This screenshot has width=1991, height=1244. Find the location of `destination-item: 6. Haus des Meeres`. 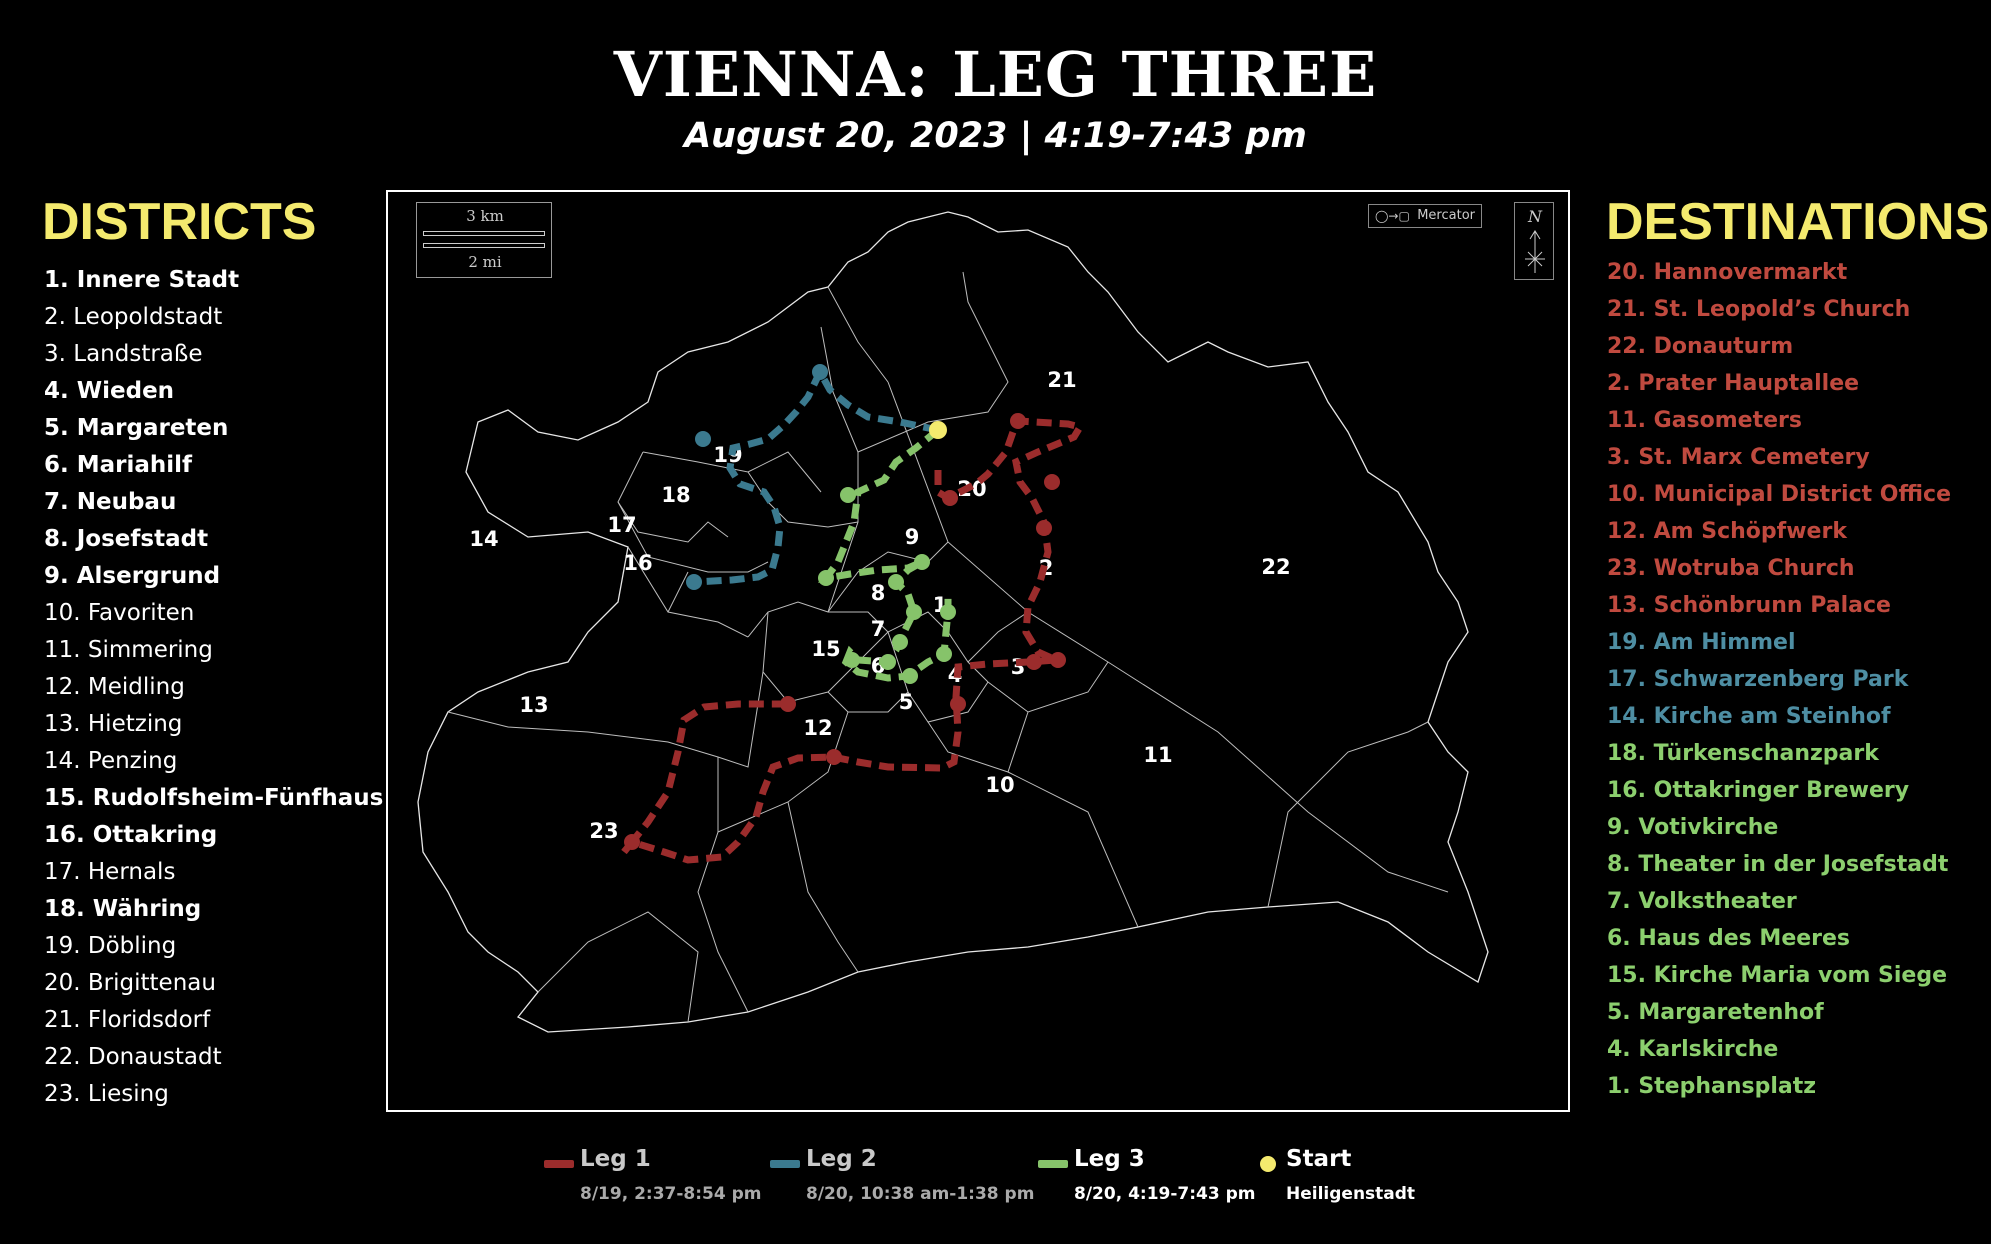

destination-item: 6. Haus des Meeres is located at coordinates (1729, 938).